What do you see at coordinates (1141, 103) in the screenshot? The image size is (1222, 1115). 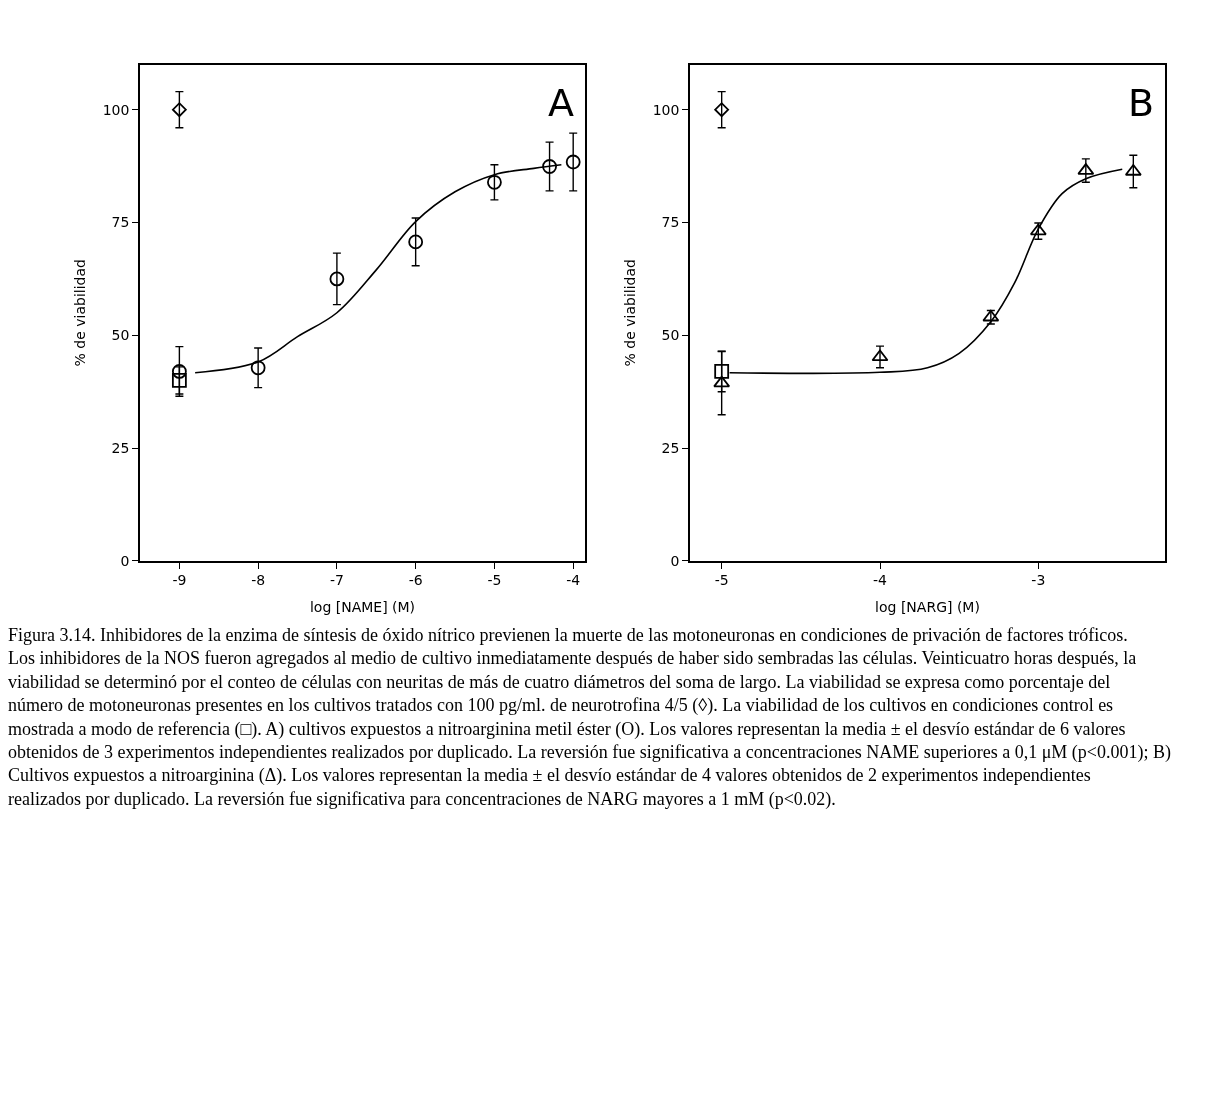 I see `annotation: B` at bounding box center [1141, 103].